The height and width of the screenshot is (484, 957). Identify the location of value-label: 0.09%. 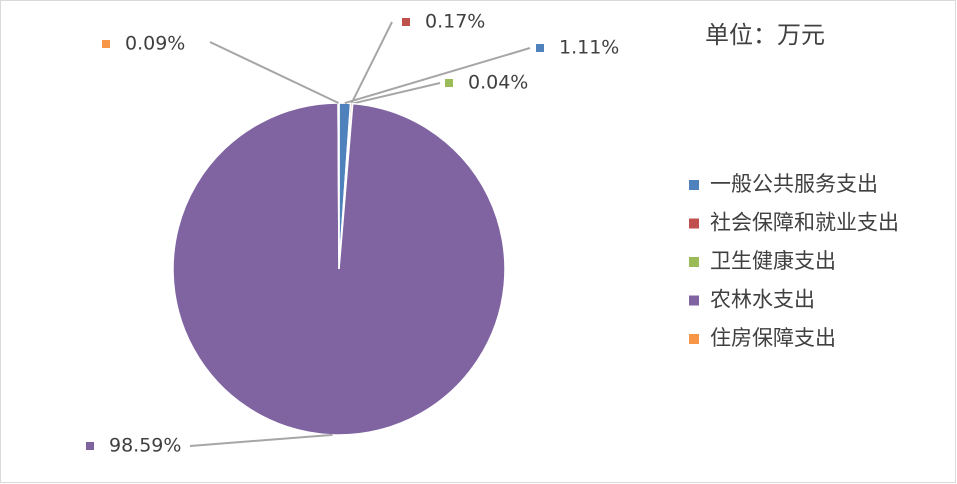
(155, 44).